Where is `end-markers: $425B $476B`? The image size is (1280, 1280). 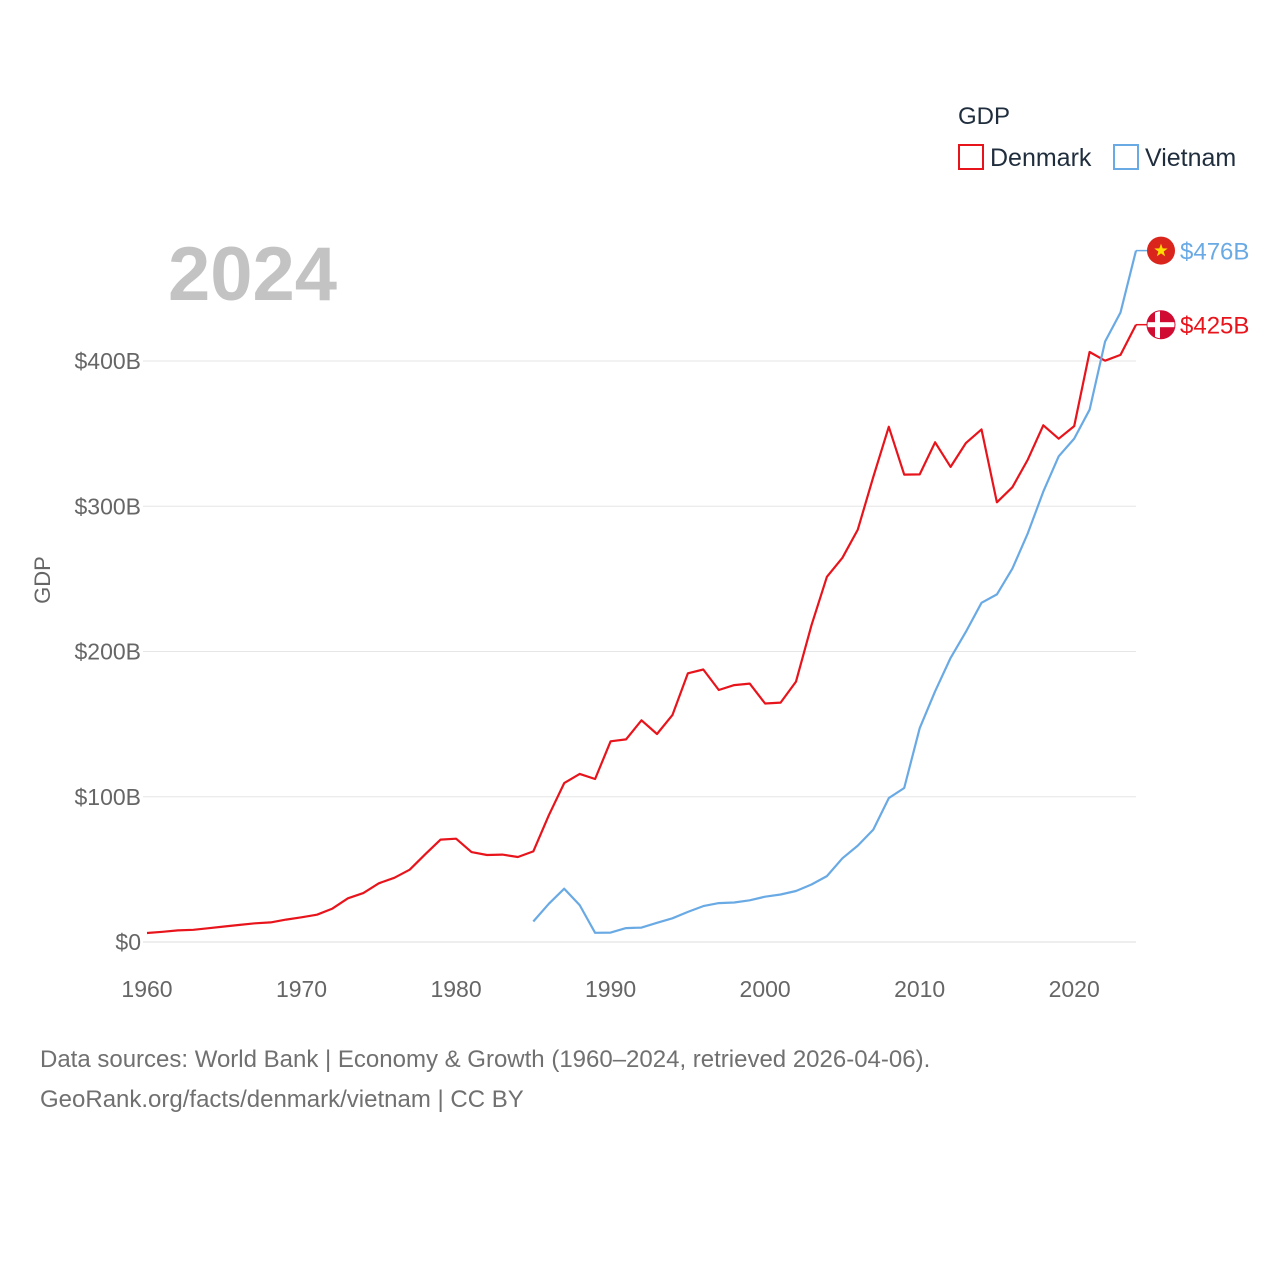
end-markers: $425B $476B is located at coordinates (1192, 288).